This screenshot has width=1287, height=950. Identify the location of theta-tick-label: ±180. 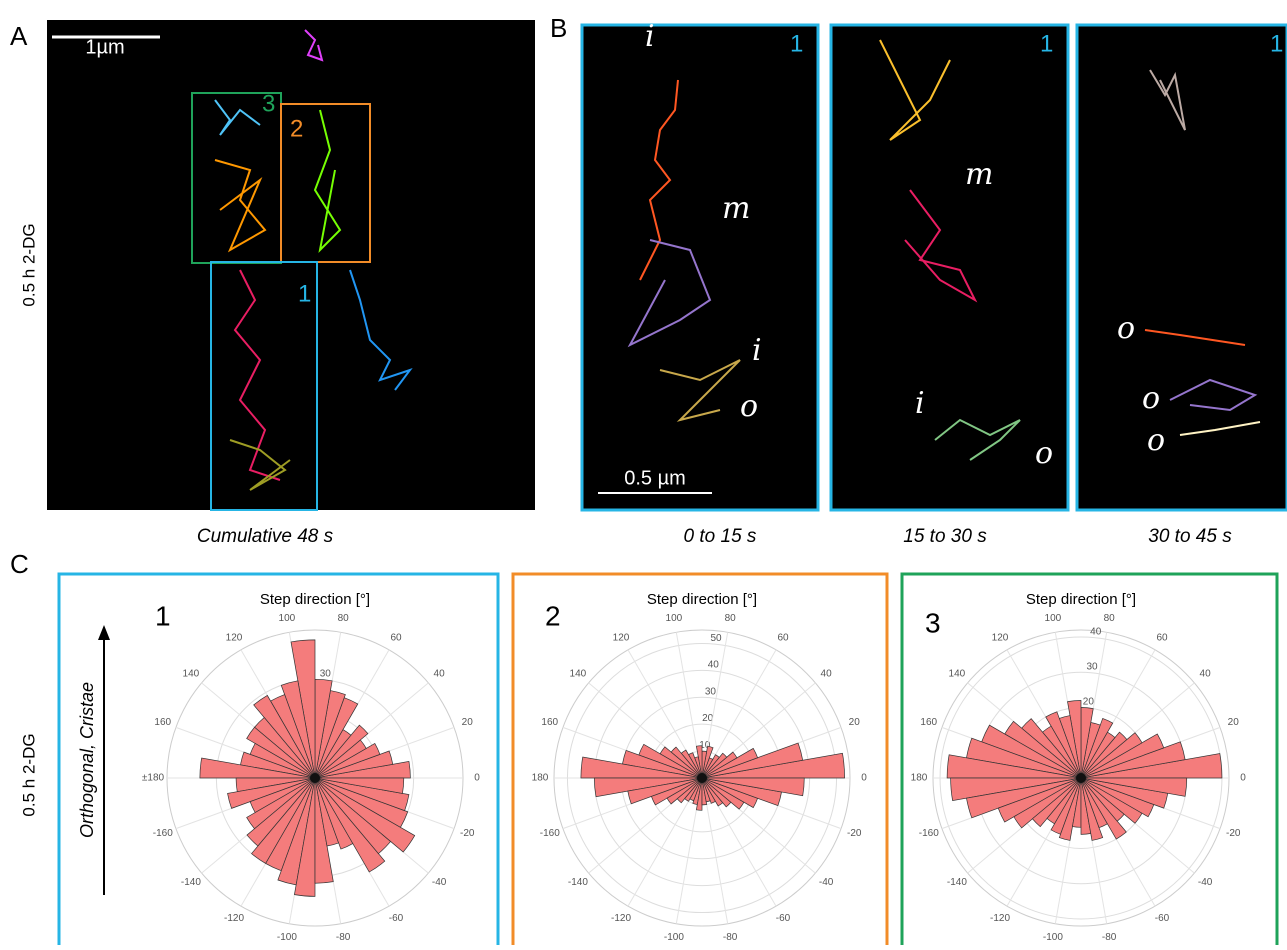
(153, 778).